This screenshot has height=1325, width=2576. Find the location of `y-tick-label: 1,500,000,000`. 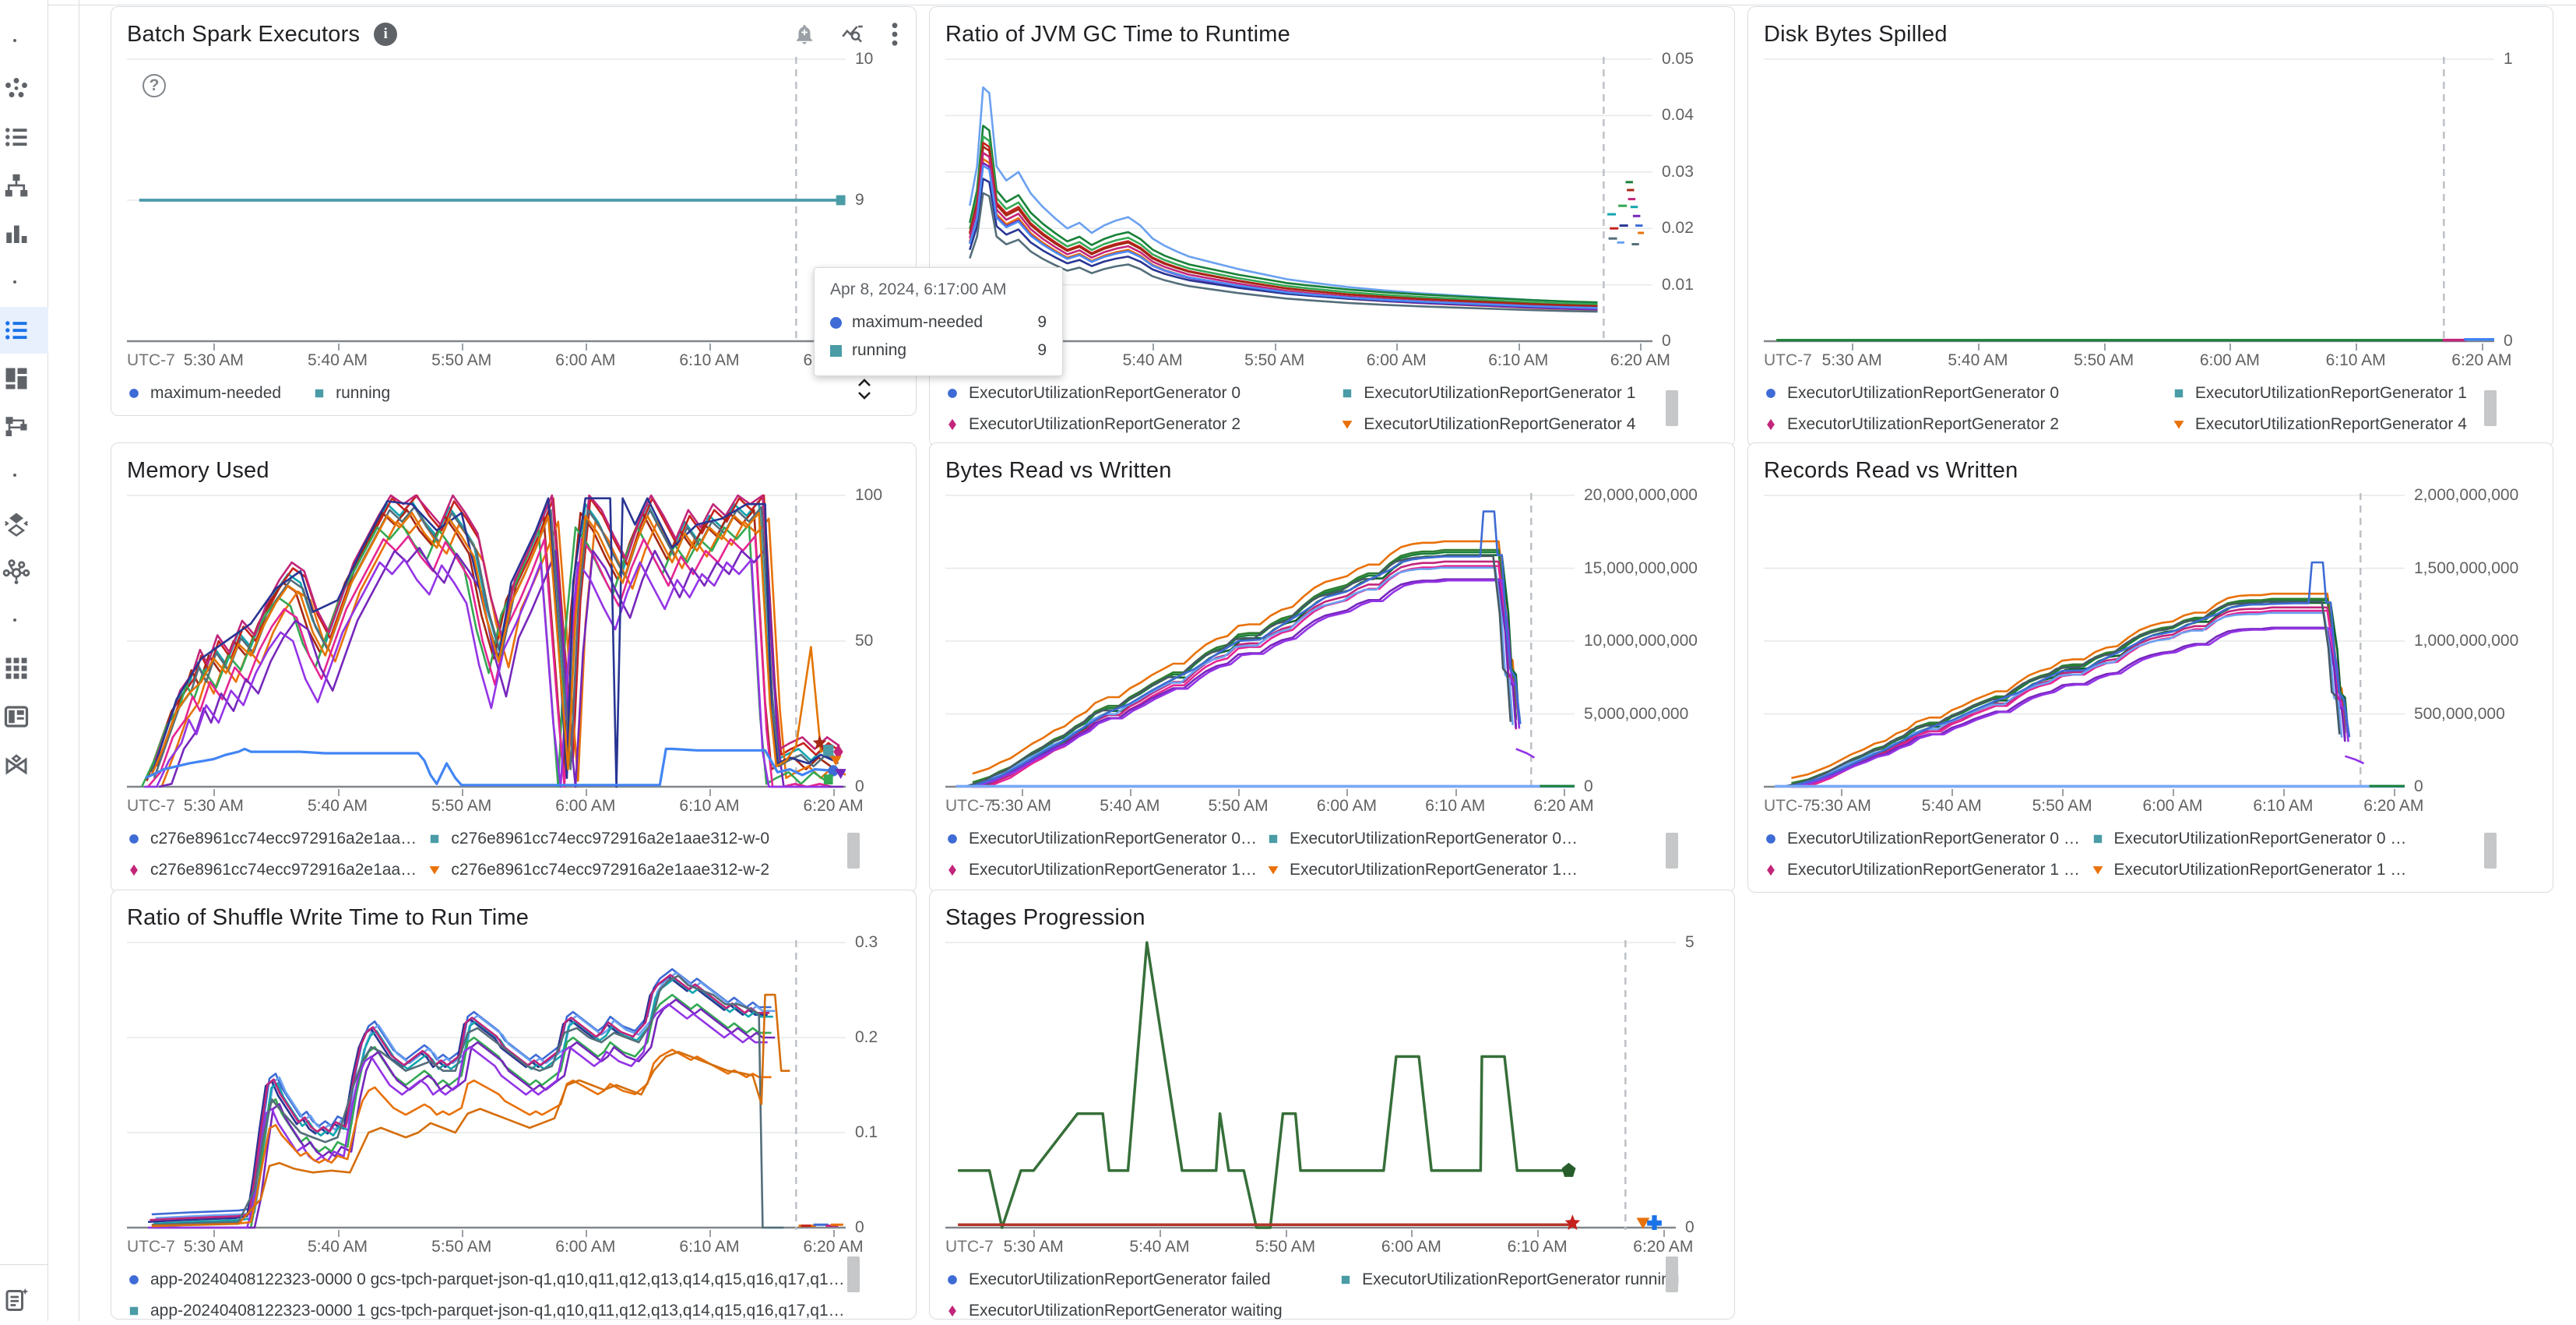

y-tick-label: 1,500,000,000 is located at coordinates (2466, 568).